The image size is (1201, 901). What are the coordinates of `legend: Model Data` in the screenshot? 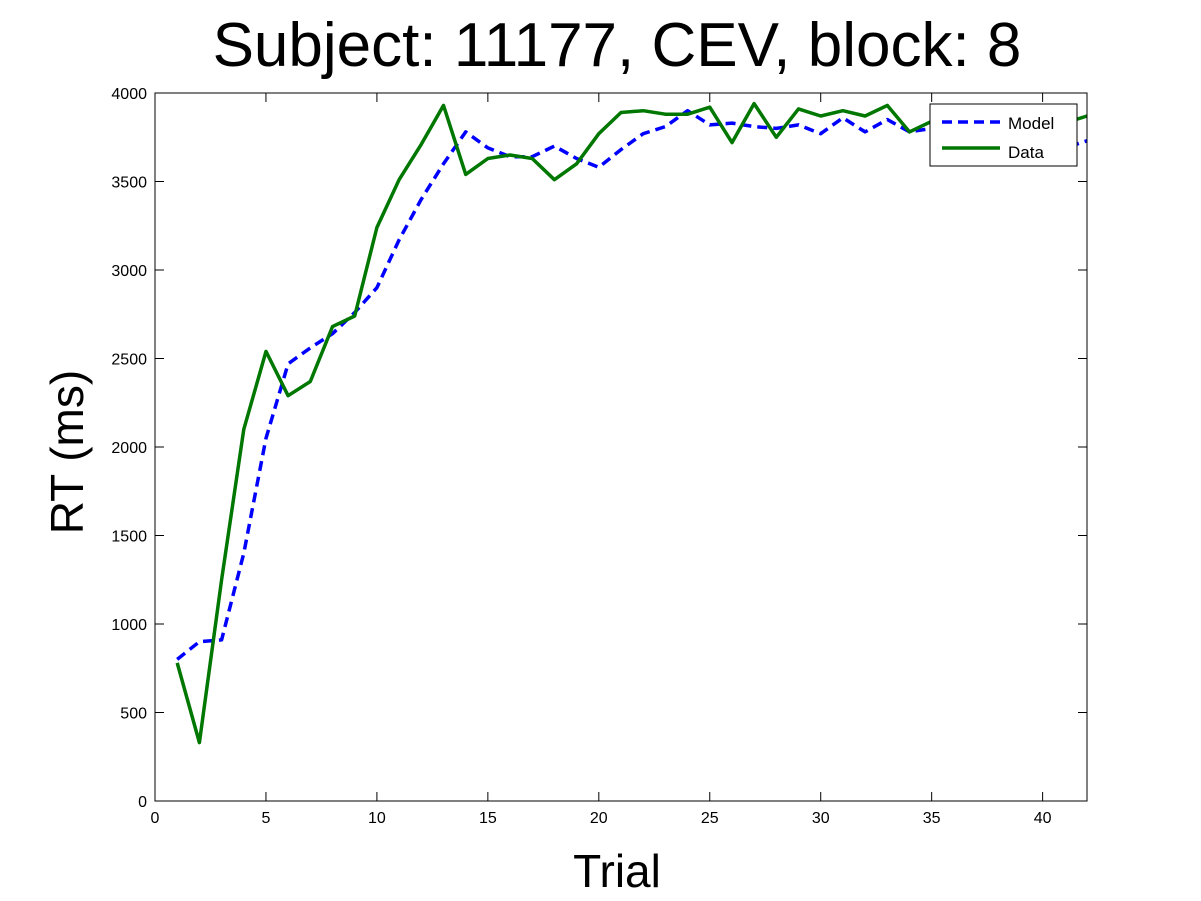 It's located at (1003, 135).